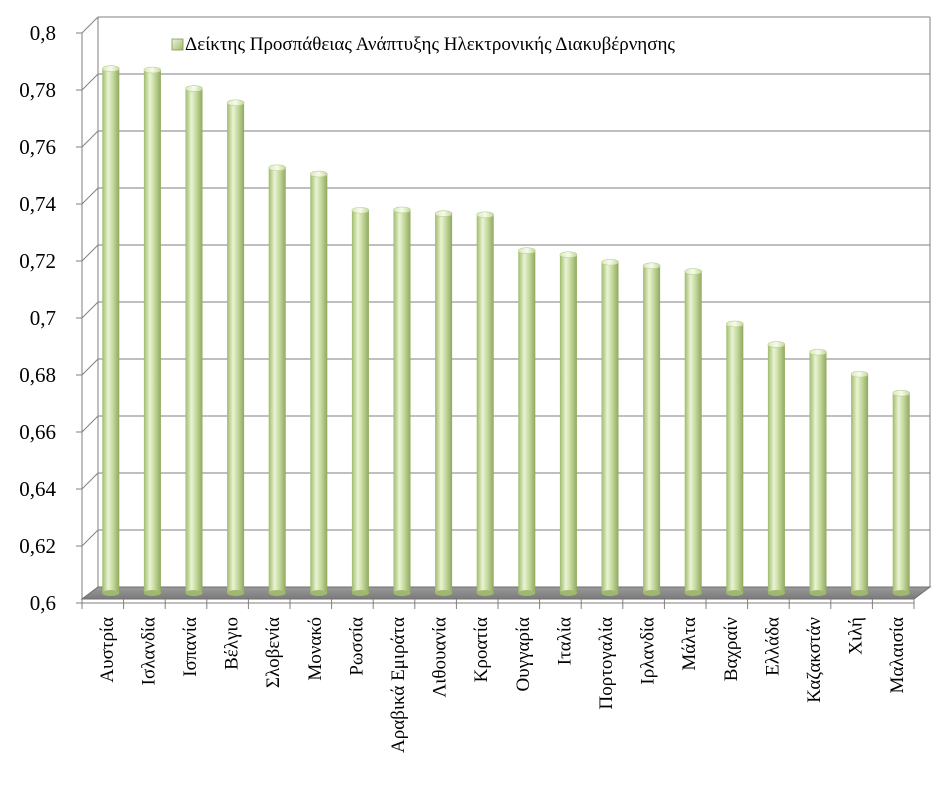 This screenshot has width=933, height=804. What do you see at coordinates (232, 643) in the screenshot?
I see `x-category-label: Βέλγιο` at bounding box center [232, 643].